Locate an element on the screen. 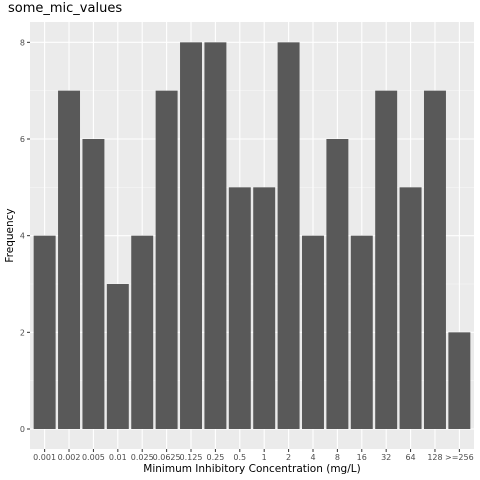  y-tick-label: 6 is located at coordinates (22, 139).